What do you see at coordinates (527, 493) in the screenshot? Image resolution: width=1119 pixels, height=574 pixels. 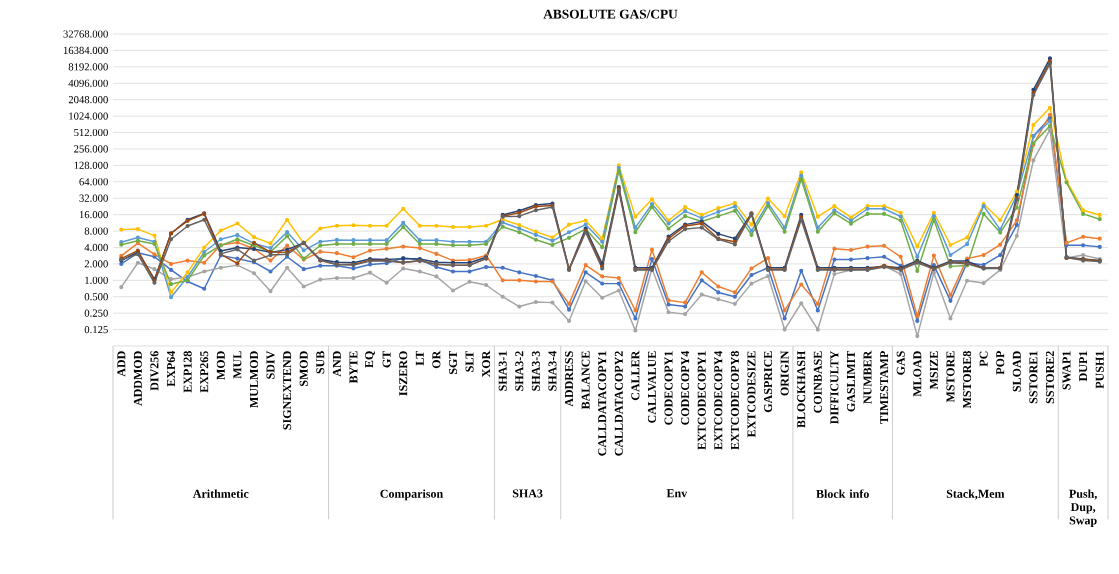 I see `text: SHA3` at bounding box center [527, 493].